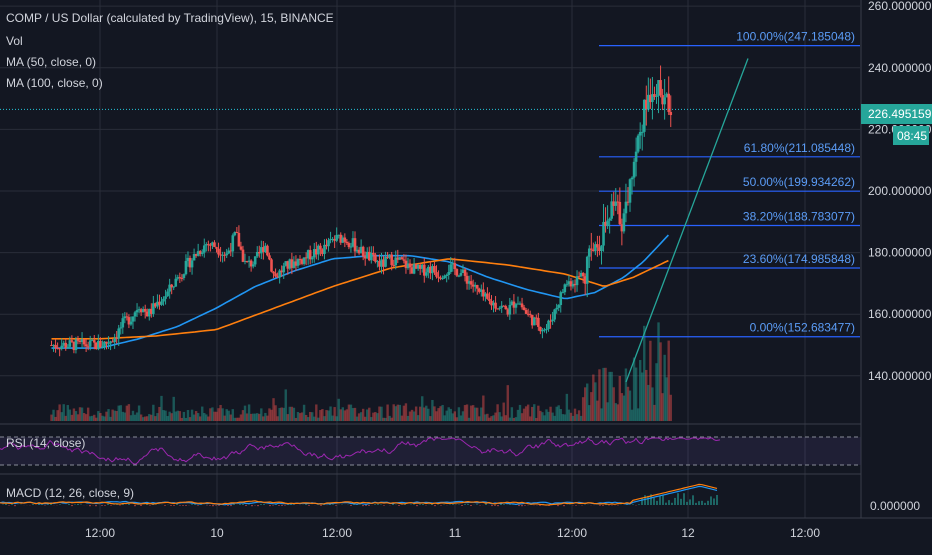 The image size is (932, 555). What do you see at coordinates (70, 493) in the screenshot?
I see `macd-label: MACD (12, 26, close, 9)` at bounding box center [70, 493].